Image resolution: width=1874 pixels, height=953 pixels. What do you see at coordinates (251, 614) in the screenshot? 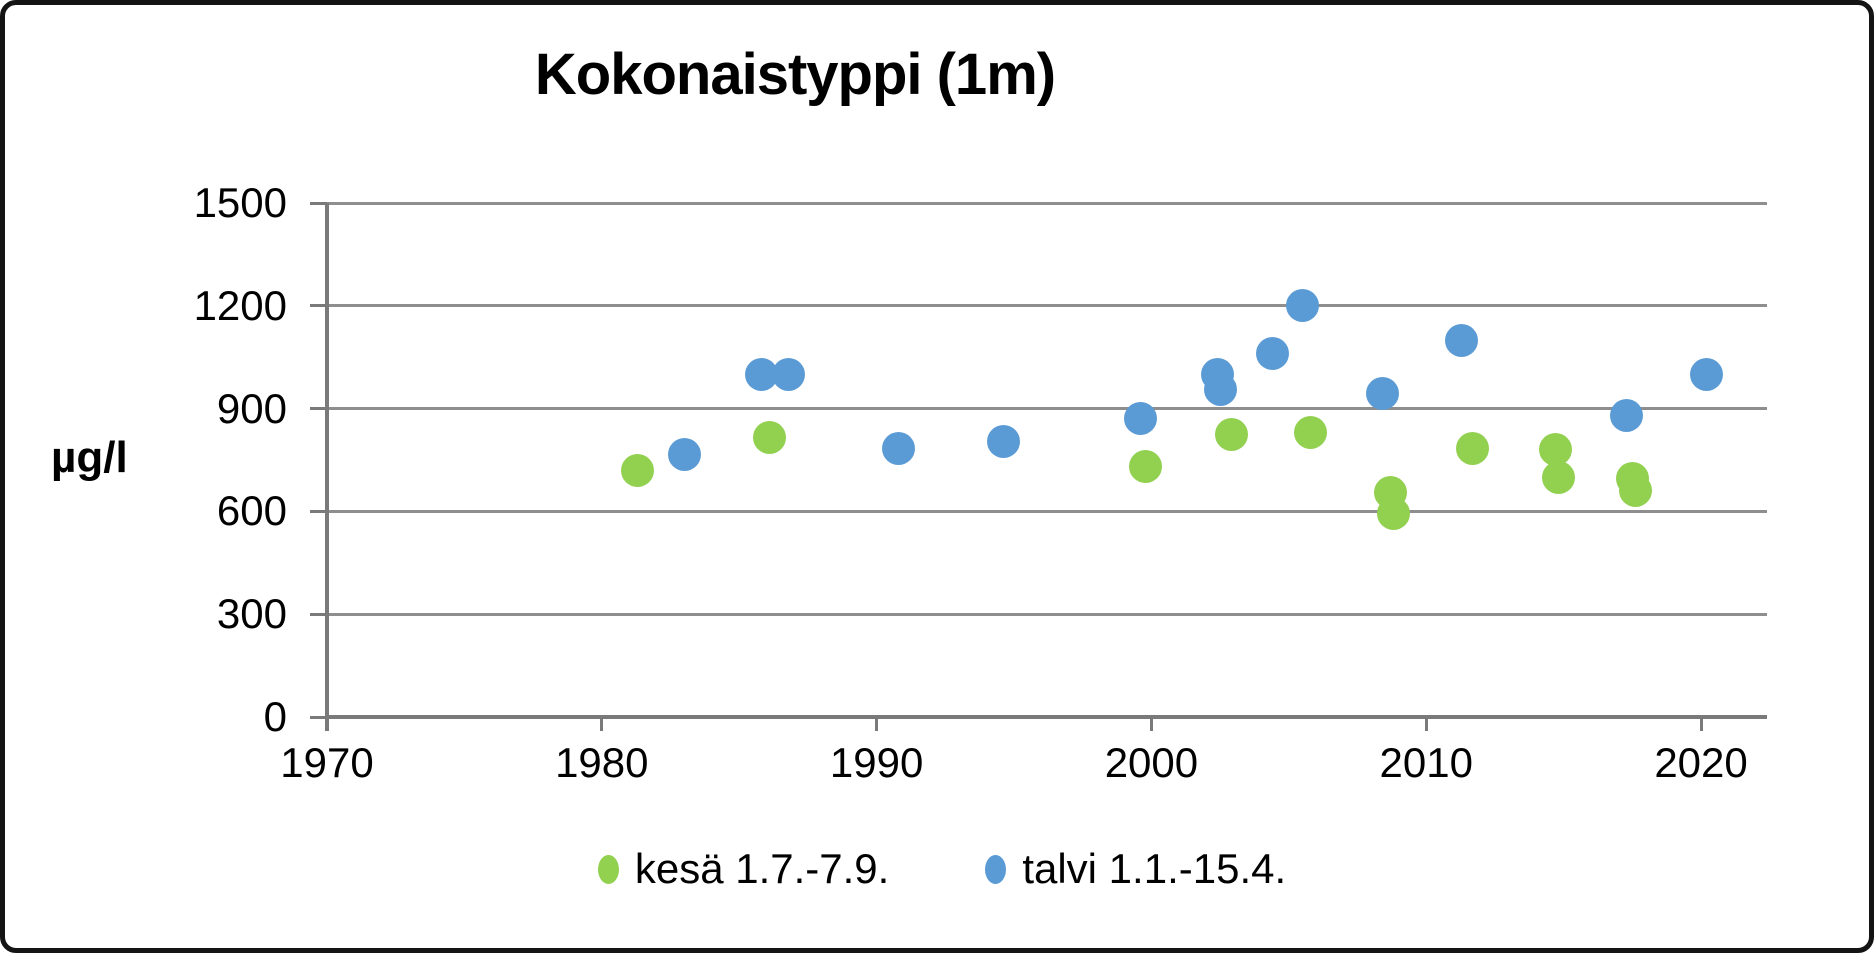
I see `y-tick-label: 300` at bounding box center [251, 614].